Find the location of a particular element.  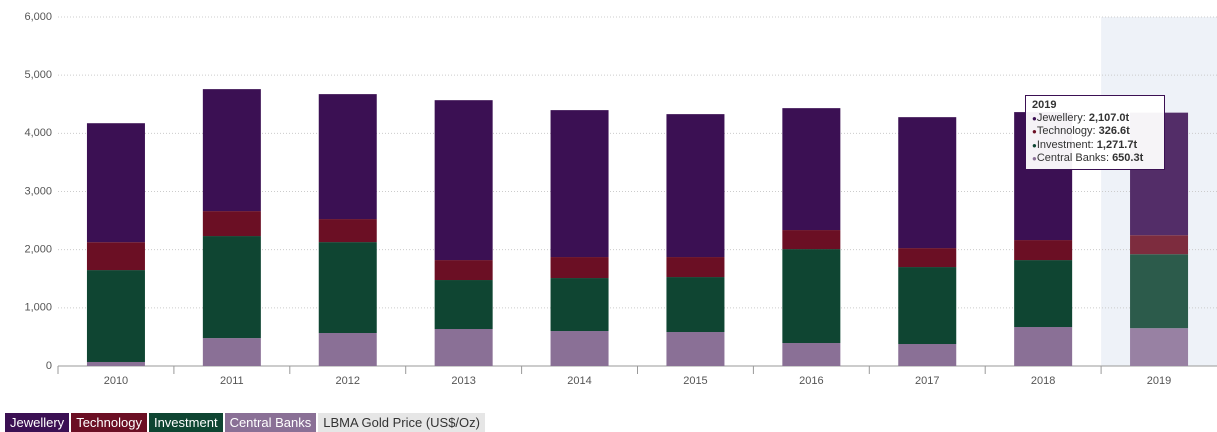

y-tick-label: 0 is located at coordinates (49, 366).